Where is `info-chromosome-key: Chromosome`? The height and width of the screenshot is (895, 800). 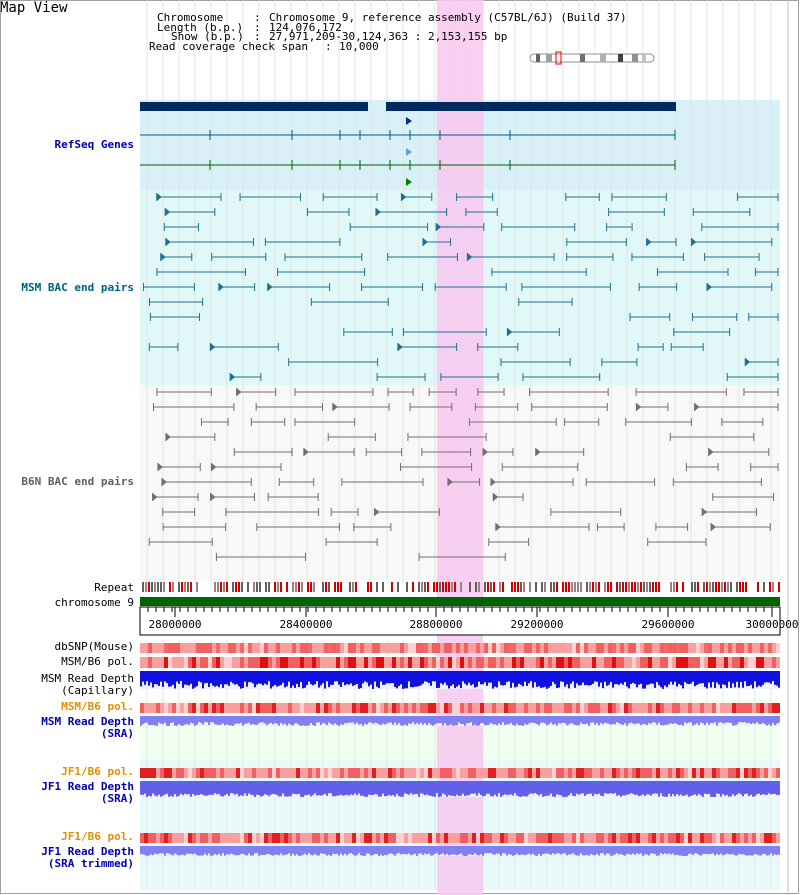 info-chromosome-key: Chromosome is located at coordinates (190, 17).